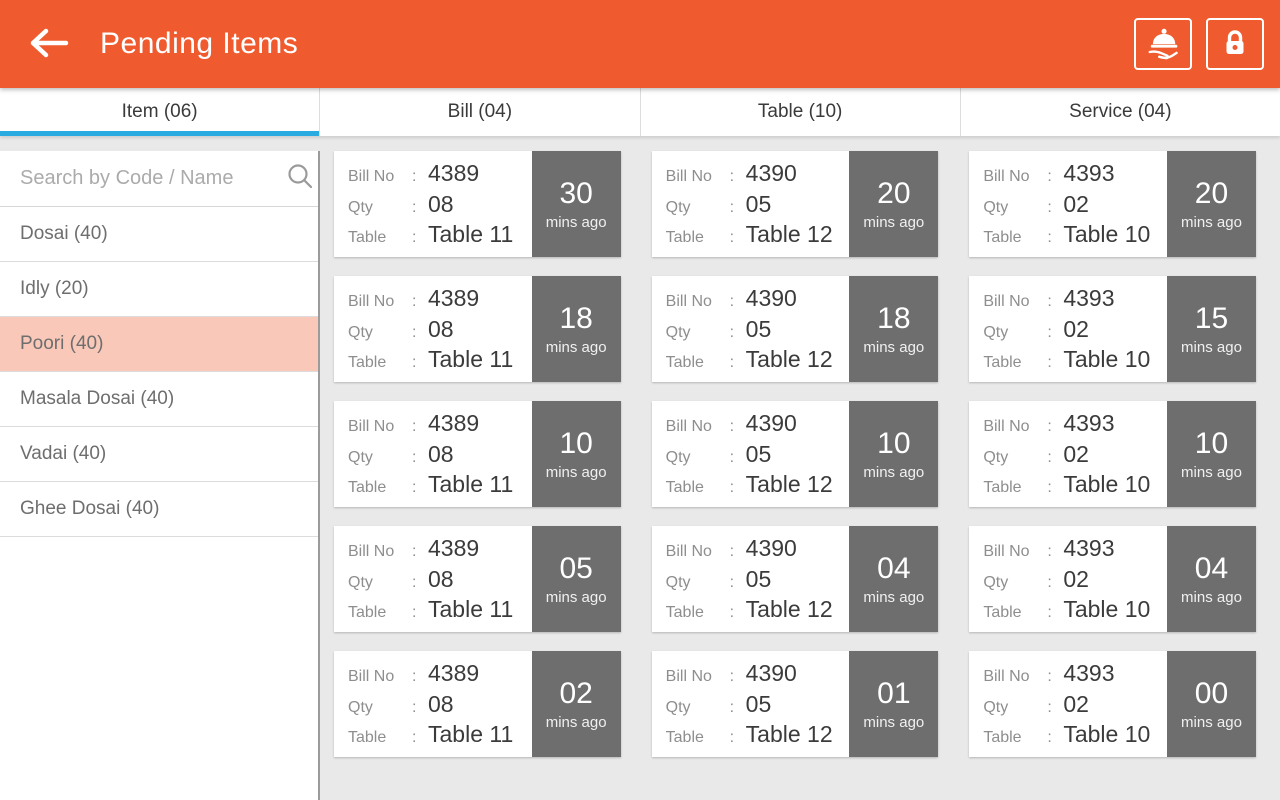 Image resolution: width=1280 pixels, height=800 pixels. What do you see at coordinates (1235, 44) in the screenshot?
I see `lock-button` at bounding box center [1235, 44].